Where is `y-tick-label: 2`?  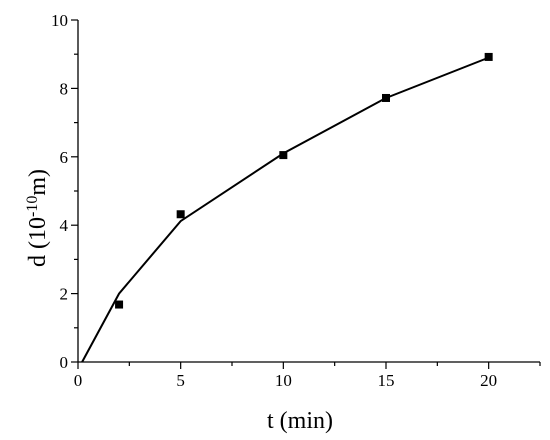
y-tick-label: 2 is located at coordinates (64, 294).